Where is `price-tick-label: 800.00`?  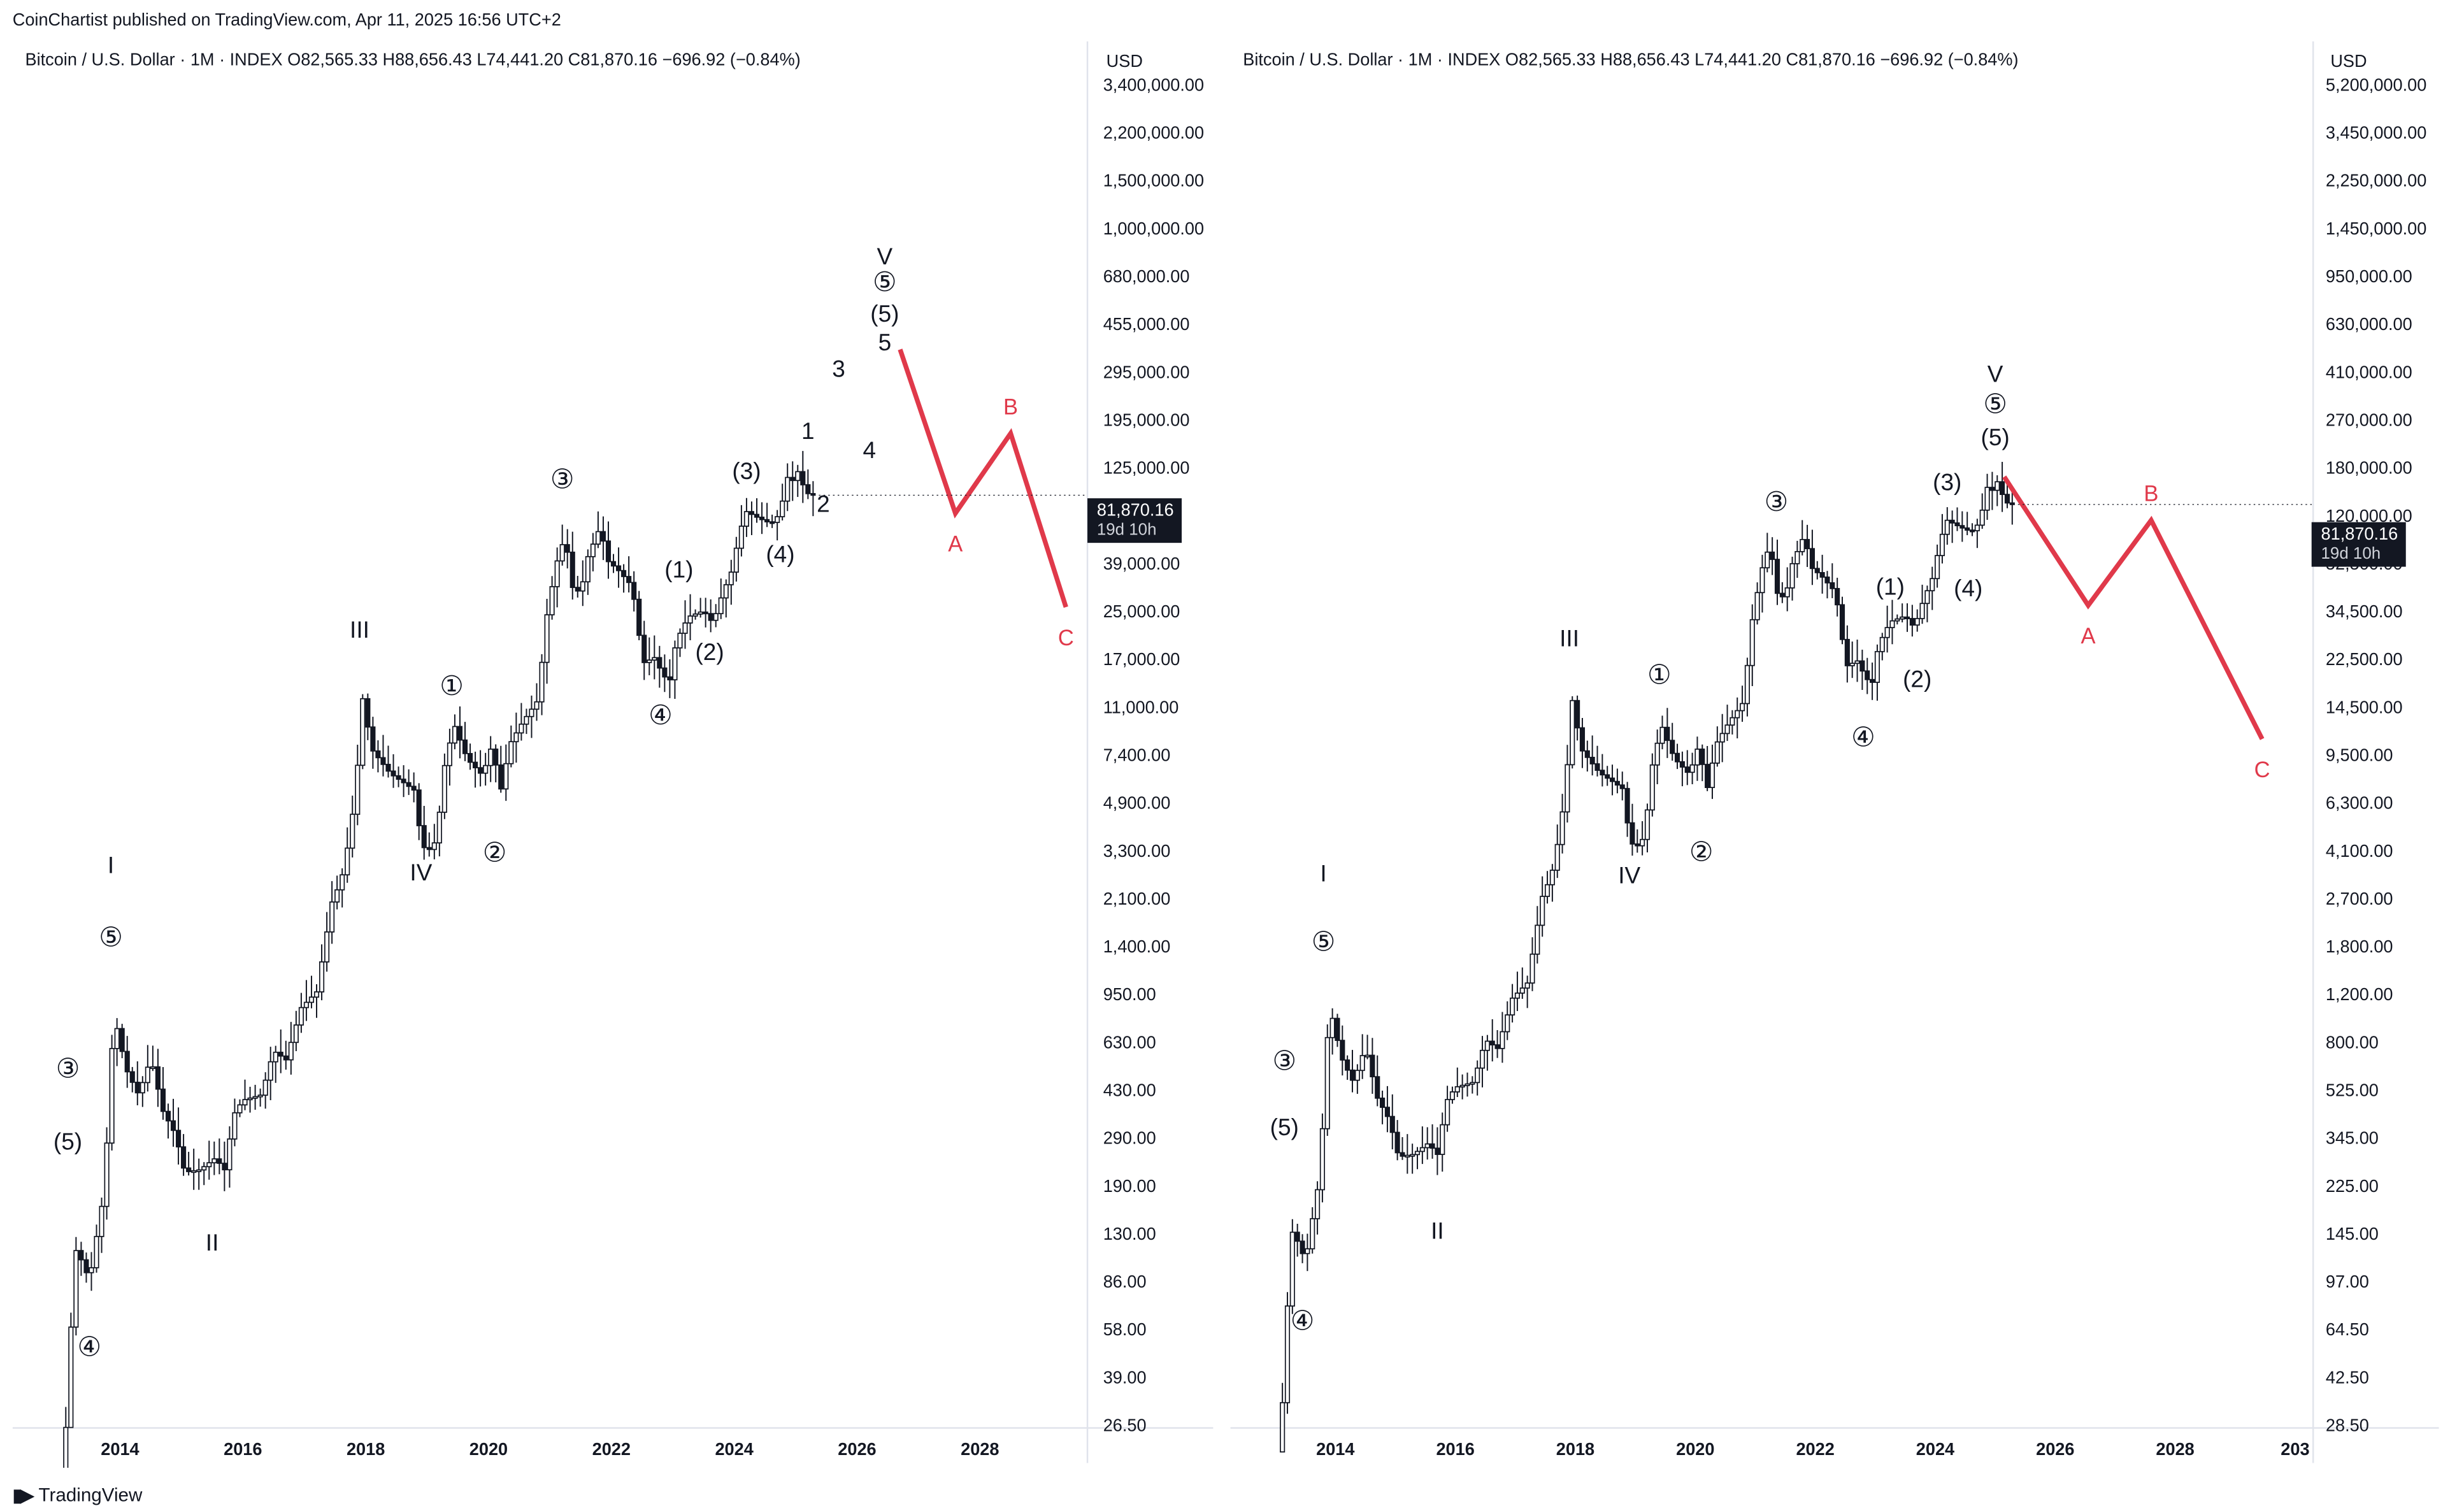
price-tick-label: 800.00 is located at coordinates (2352, 1042).